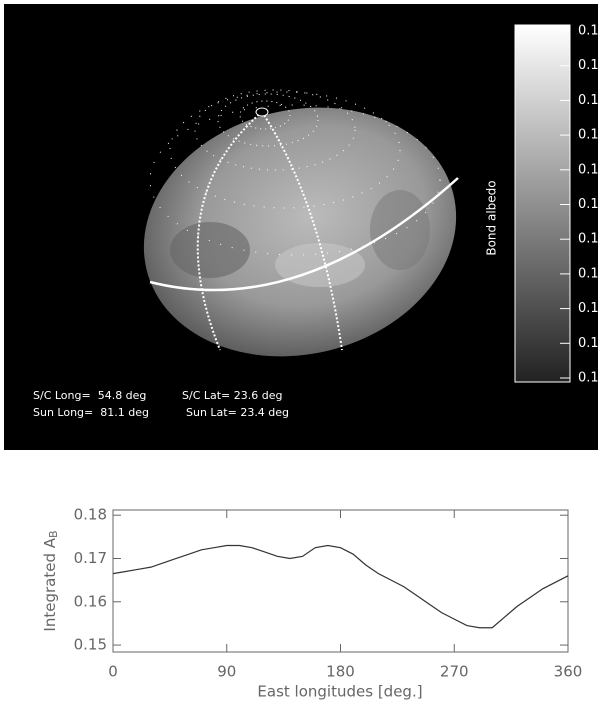 The width and height of the screenshot is (600, 708). Describe the element at coordinates (90, 515) in the screenshot. I see `y-tick-label: 0.18` at that location.